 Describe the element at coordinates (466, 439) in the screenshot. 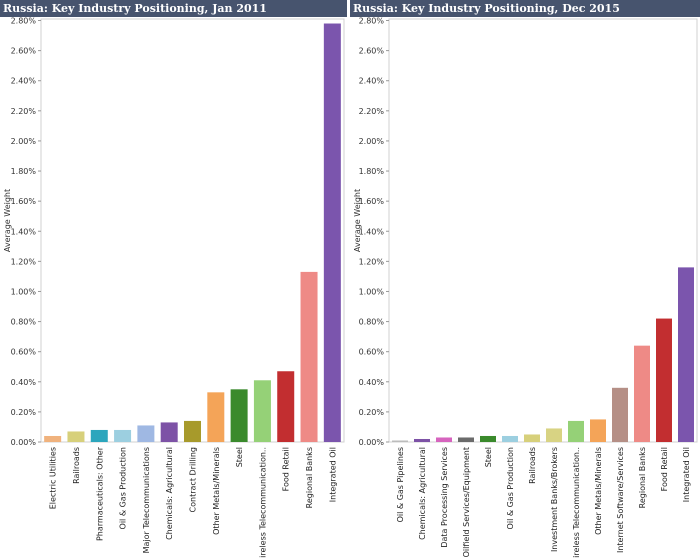

I see `bar-oilfield-services-equipment` at that location.